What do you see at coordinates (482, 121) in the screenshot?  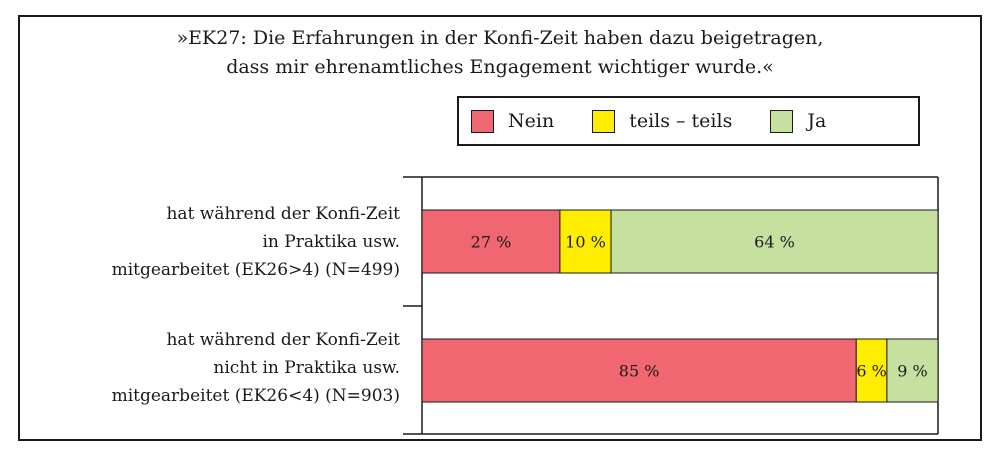 I see `legend-swatch-nein` at bounding box center [482, 121].